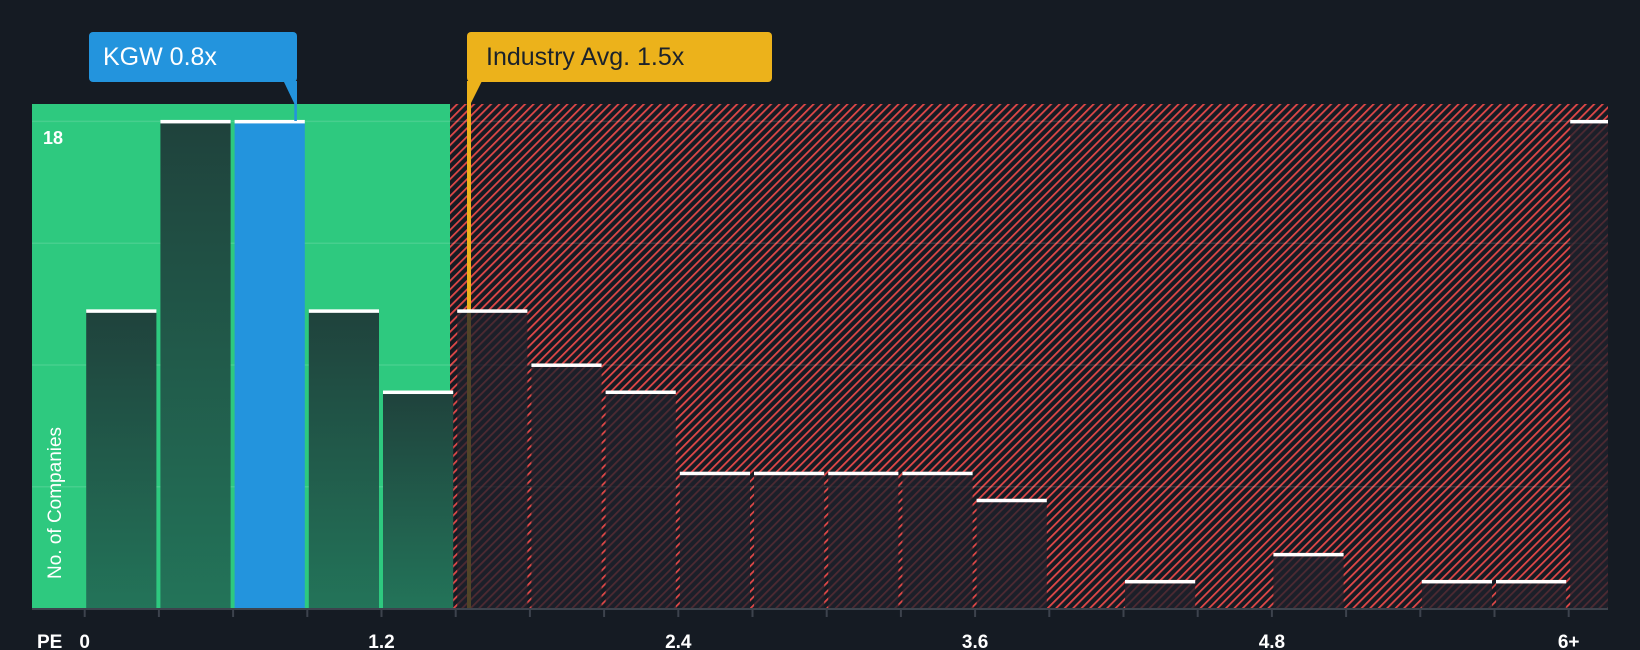 This screenshot has width=1640, height=650. I want to click on industry-marker-top, so click(469, 95).